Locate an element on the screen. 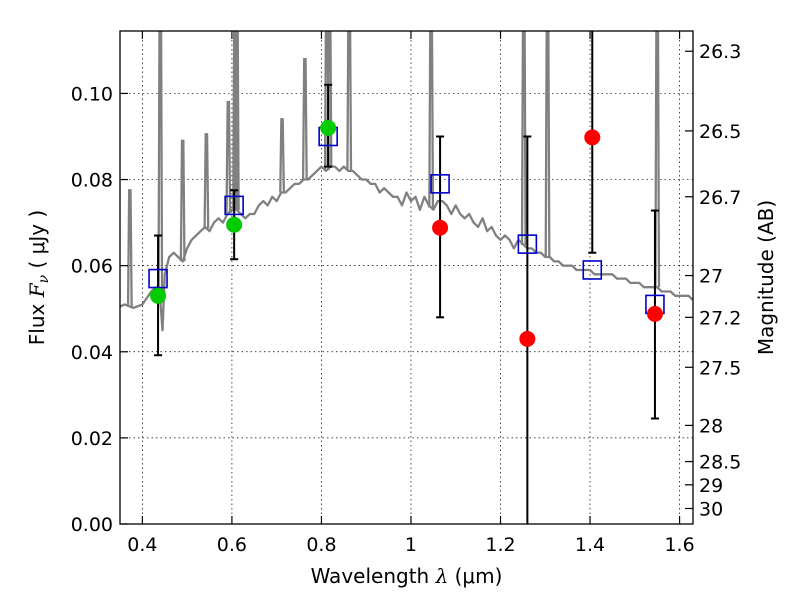  right-tick-label: 28.5 is located at coordinates (720, 463).